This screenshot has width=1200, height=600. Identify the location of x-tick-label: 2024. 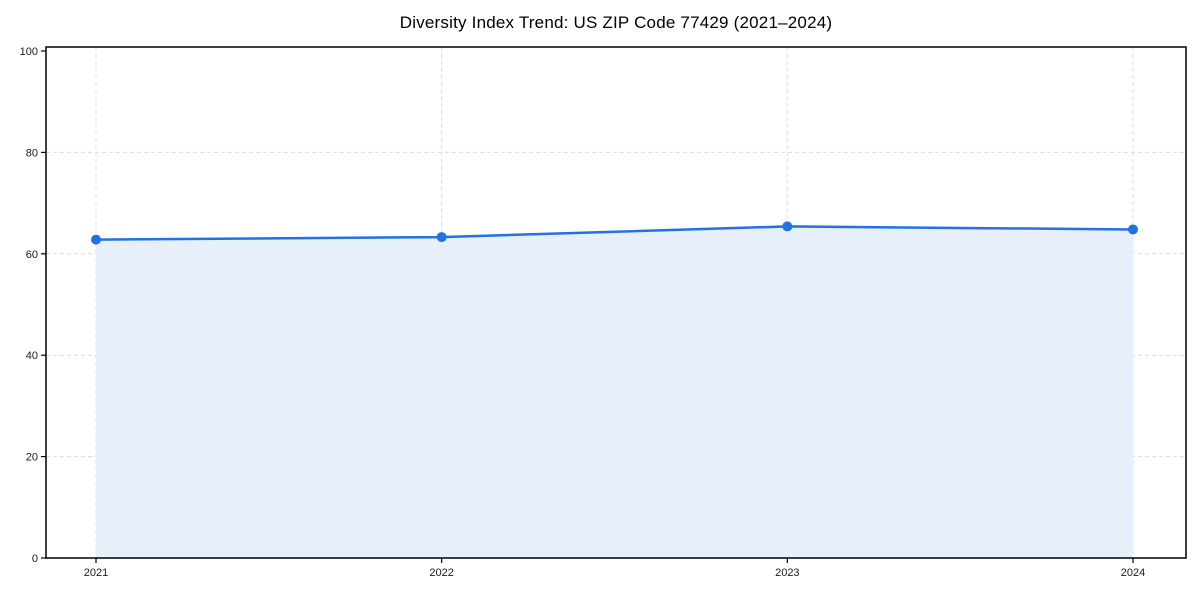
(1133, 573).